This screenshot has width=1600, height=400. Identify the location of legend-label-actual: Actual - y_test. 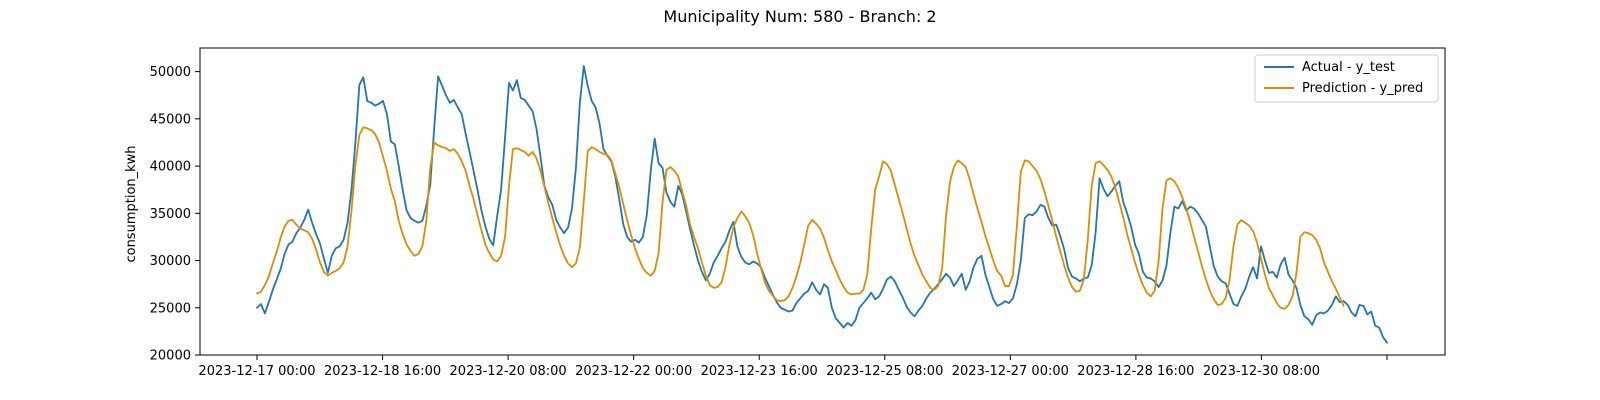
(1348, 67).